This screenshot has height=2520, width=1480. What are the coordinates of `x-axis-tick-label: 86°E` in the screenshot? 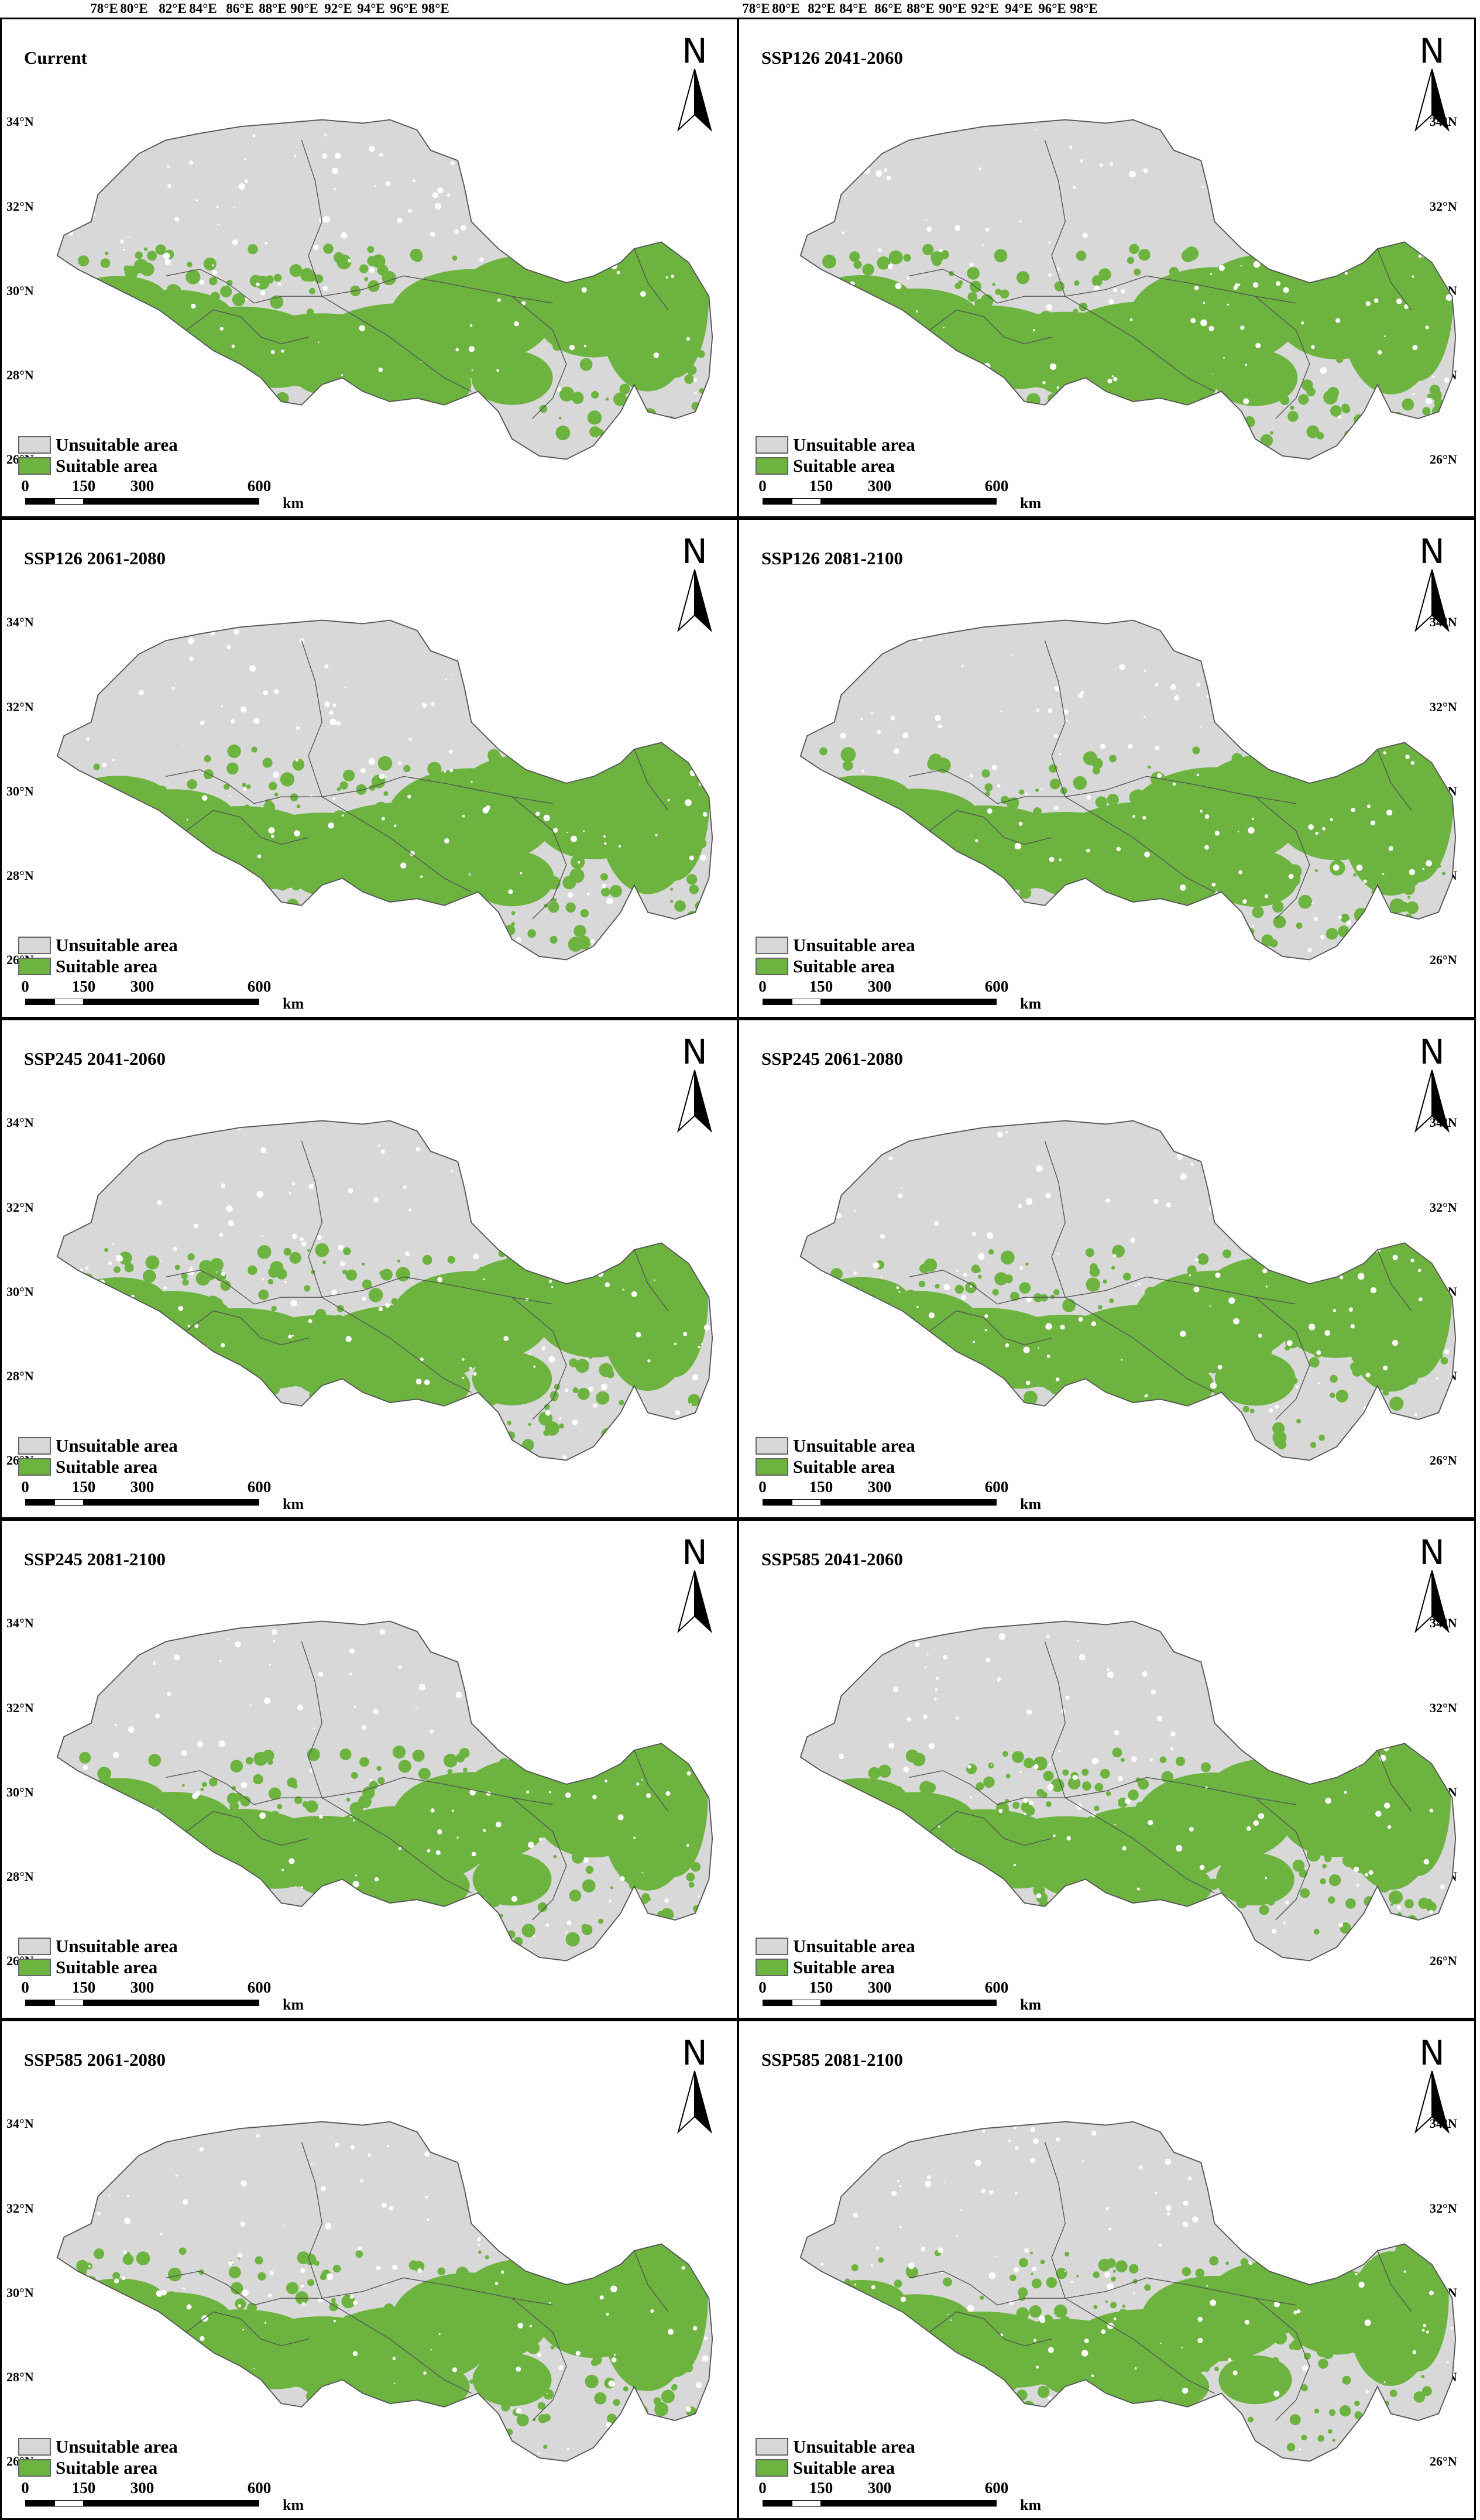 It's located at (240, 8).